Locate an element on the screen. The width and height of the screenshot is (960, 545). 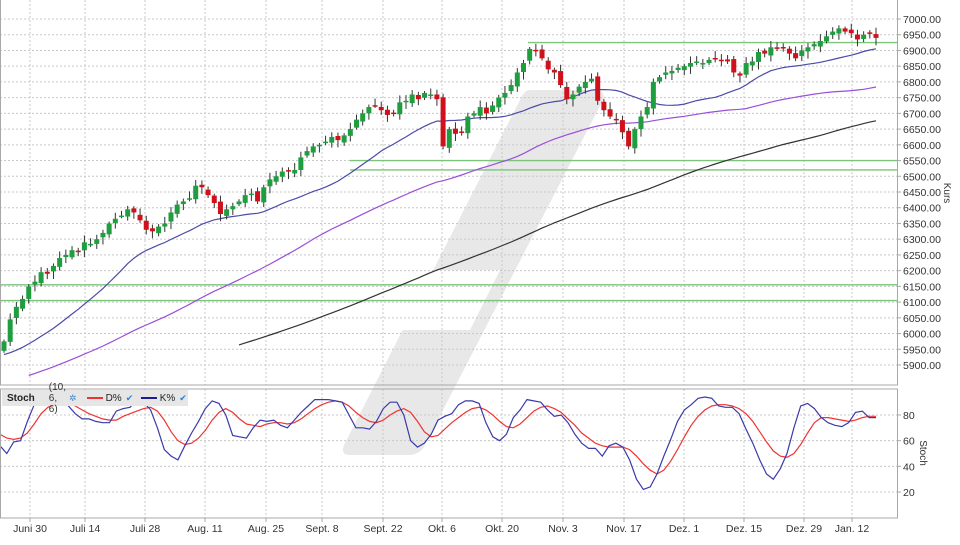
settings-gear-icon: ✲ is located at coordinates (73, 397).